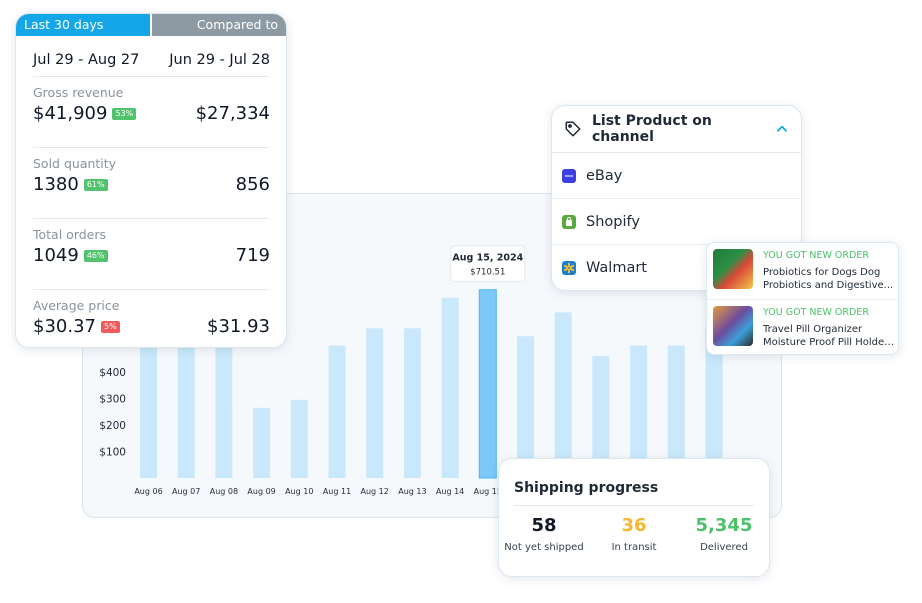 This screenshot has width=922, height=603. What do you see at coordinates (76, 305) in the screenshot?
I see `metric-label: Average price` at bounding box center [76, 305].